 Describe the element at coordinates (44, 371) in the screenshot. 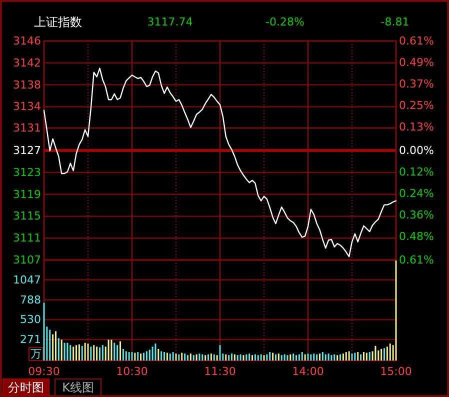

I see `x-tick-label: 09:30` at that location.